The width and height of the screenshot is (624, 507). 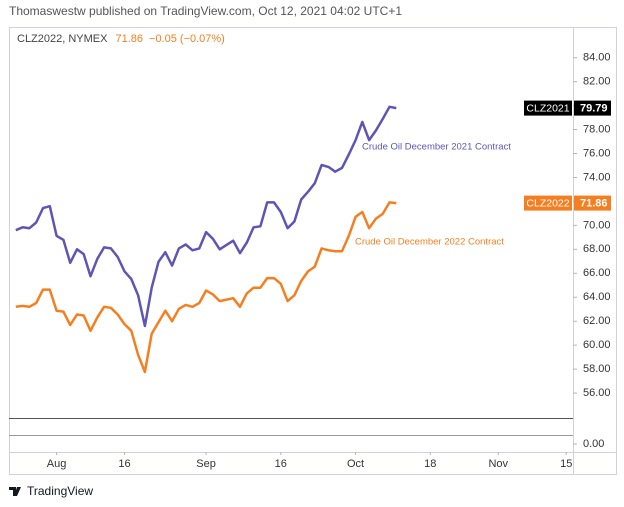 I want to click on y-tick-label: 66.00, so click(x=597, y=273).